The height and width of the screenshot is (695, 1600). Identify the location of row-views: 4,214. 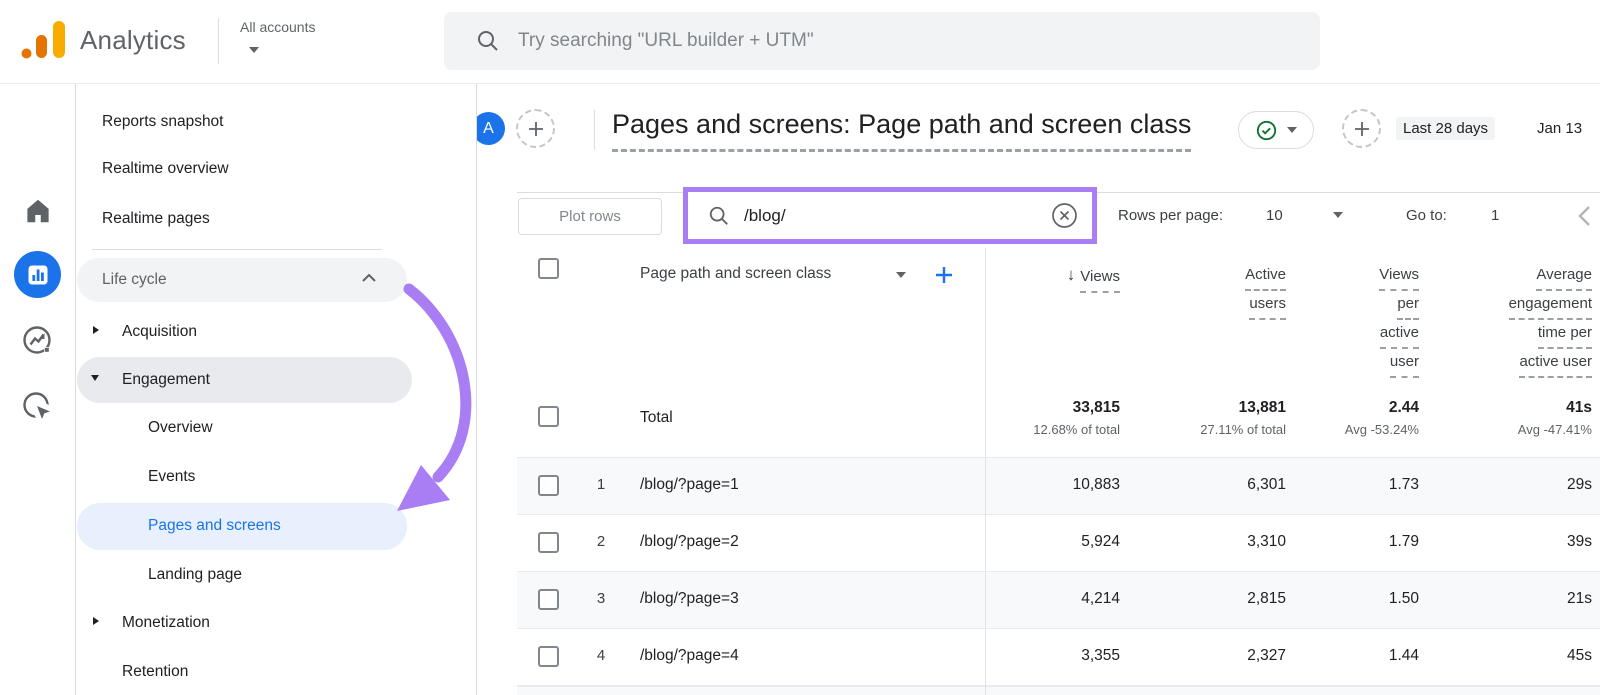
(1100, 598).